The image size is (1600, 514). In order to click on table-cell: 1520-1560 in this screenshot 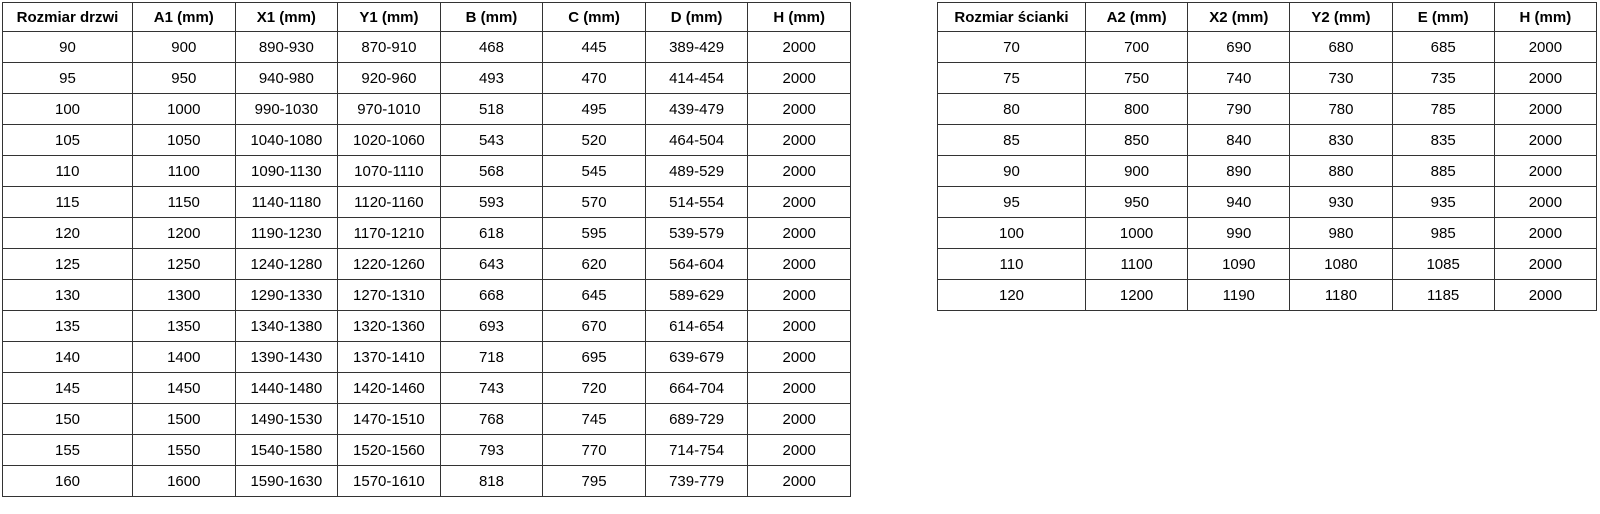, I will do `click(389, 450)`.